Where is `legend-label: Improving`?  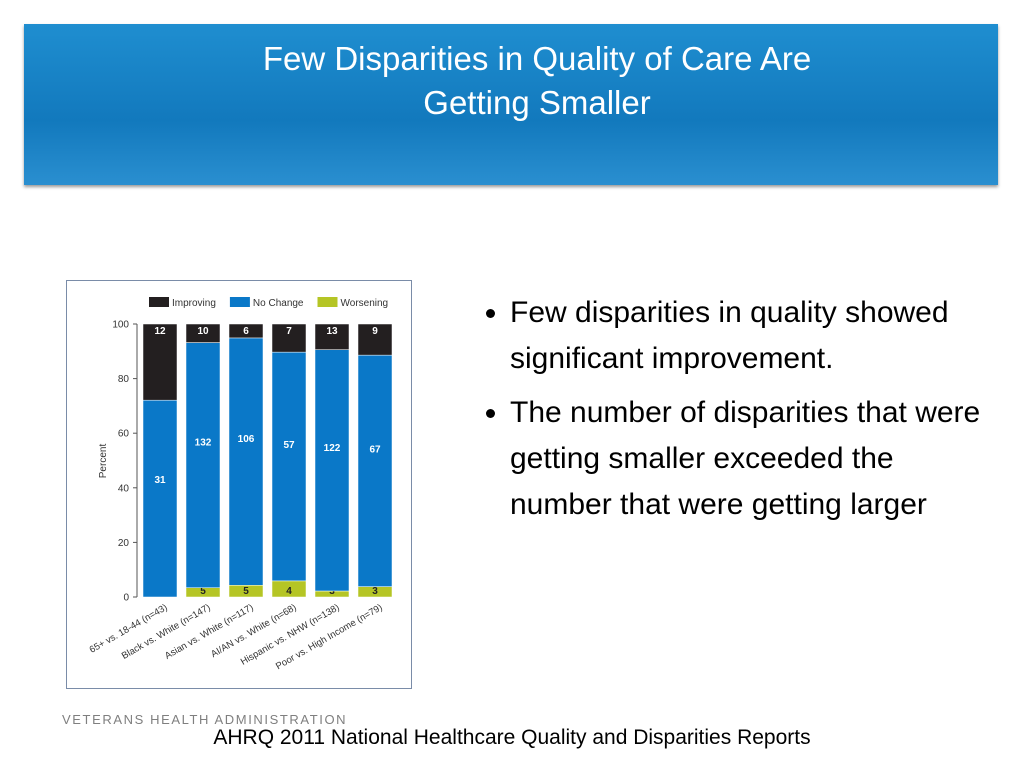 legend-label: Improving is located at coordinates (194, 303).